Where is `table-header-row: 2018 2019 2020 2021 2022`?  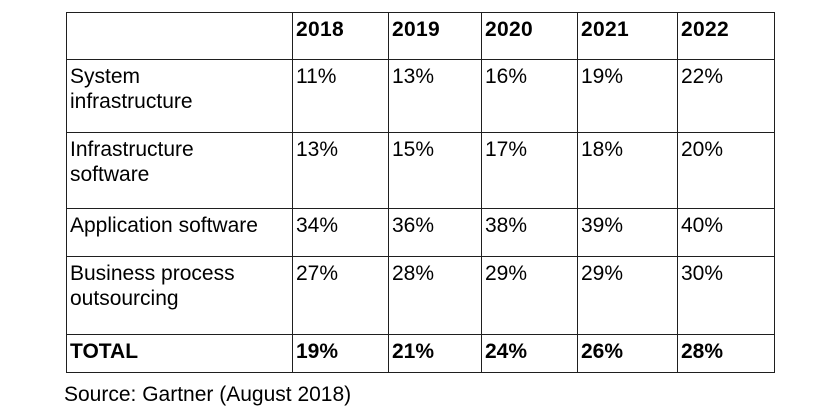
table-header-row: 2018 2019 2020 2021 2022 is located at coordinates (420, 36).